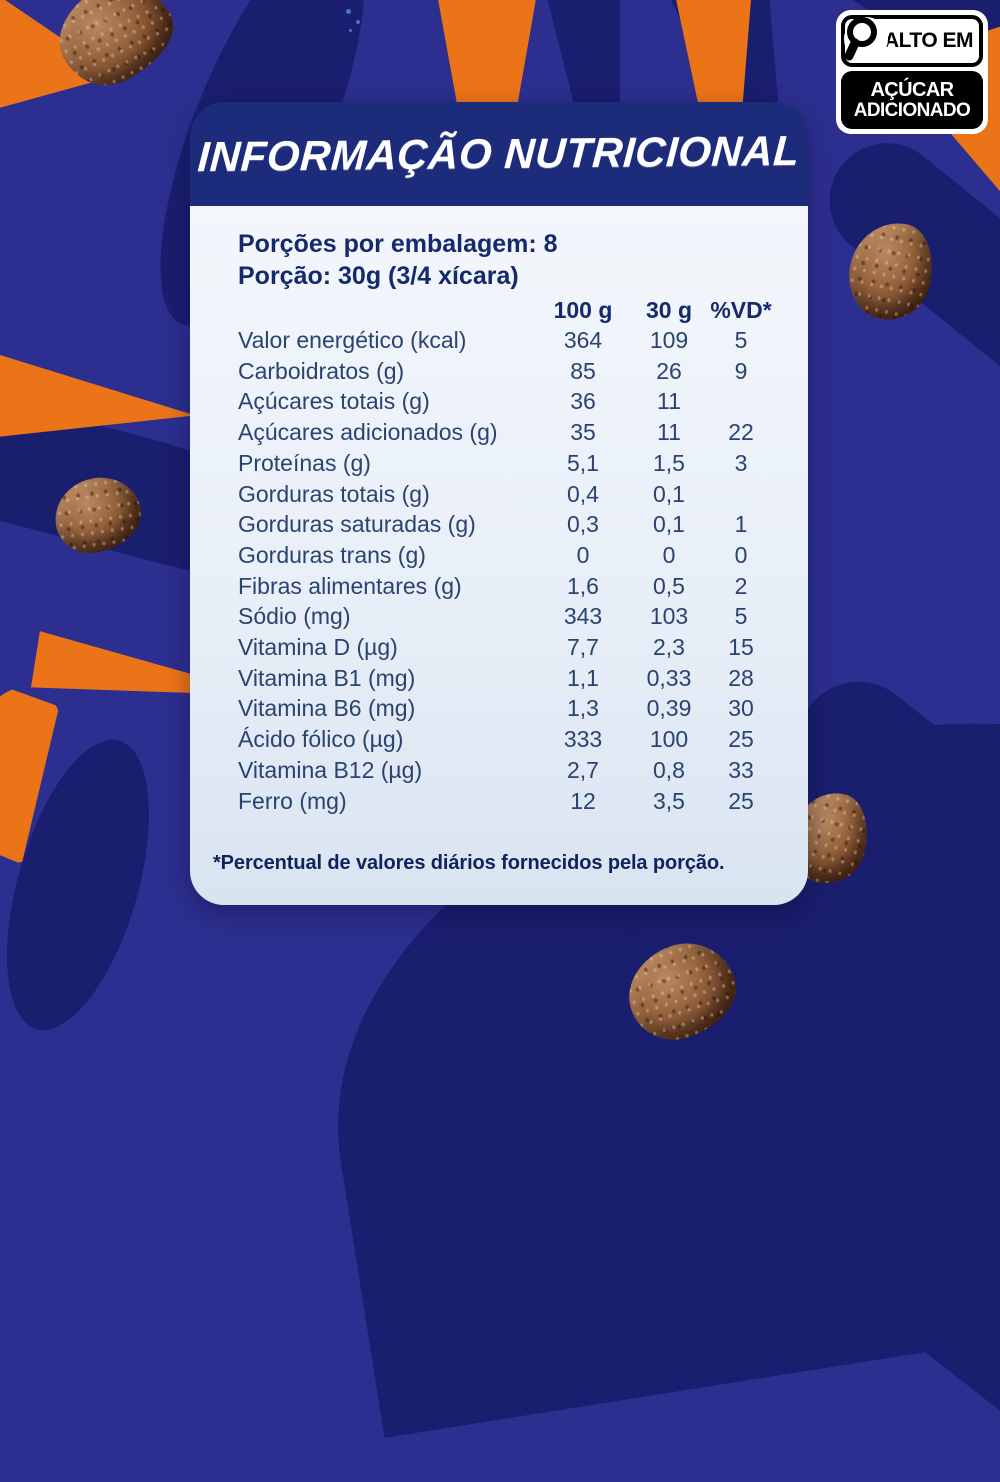 Image resolution: width=1000 pixels, height=1482 pixels. Describe the element at coordinates (318, 647) in the screenshot. I see `nutrient-label: Vitamina D (µg)` at that location.